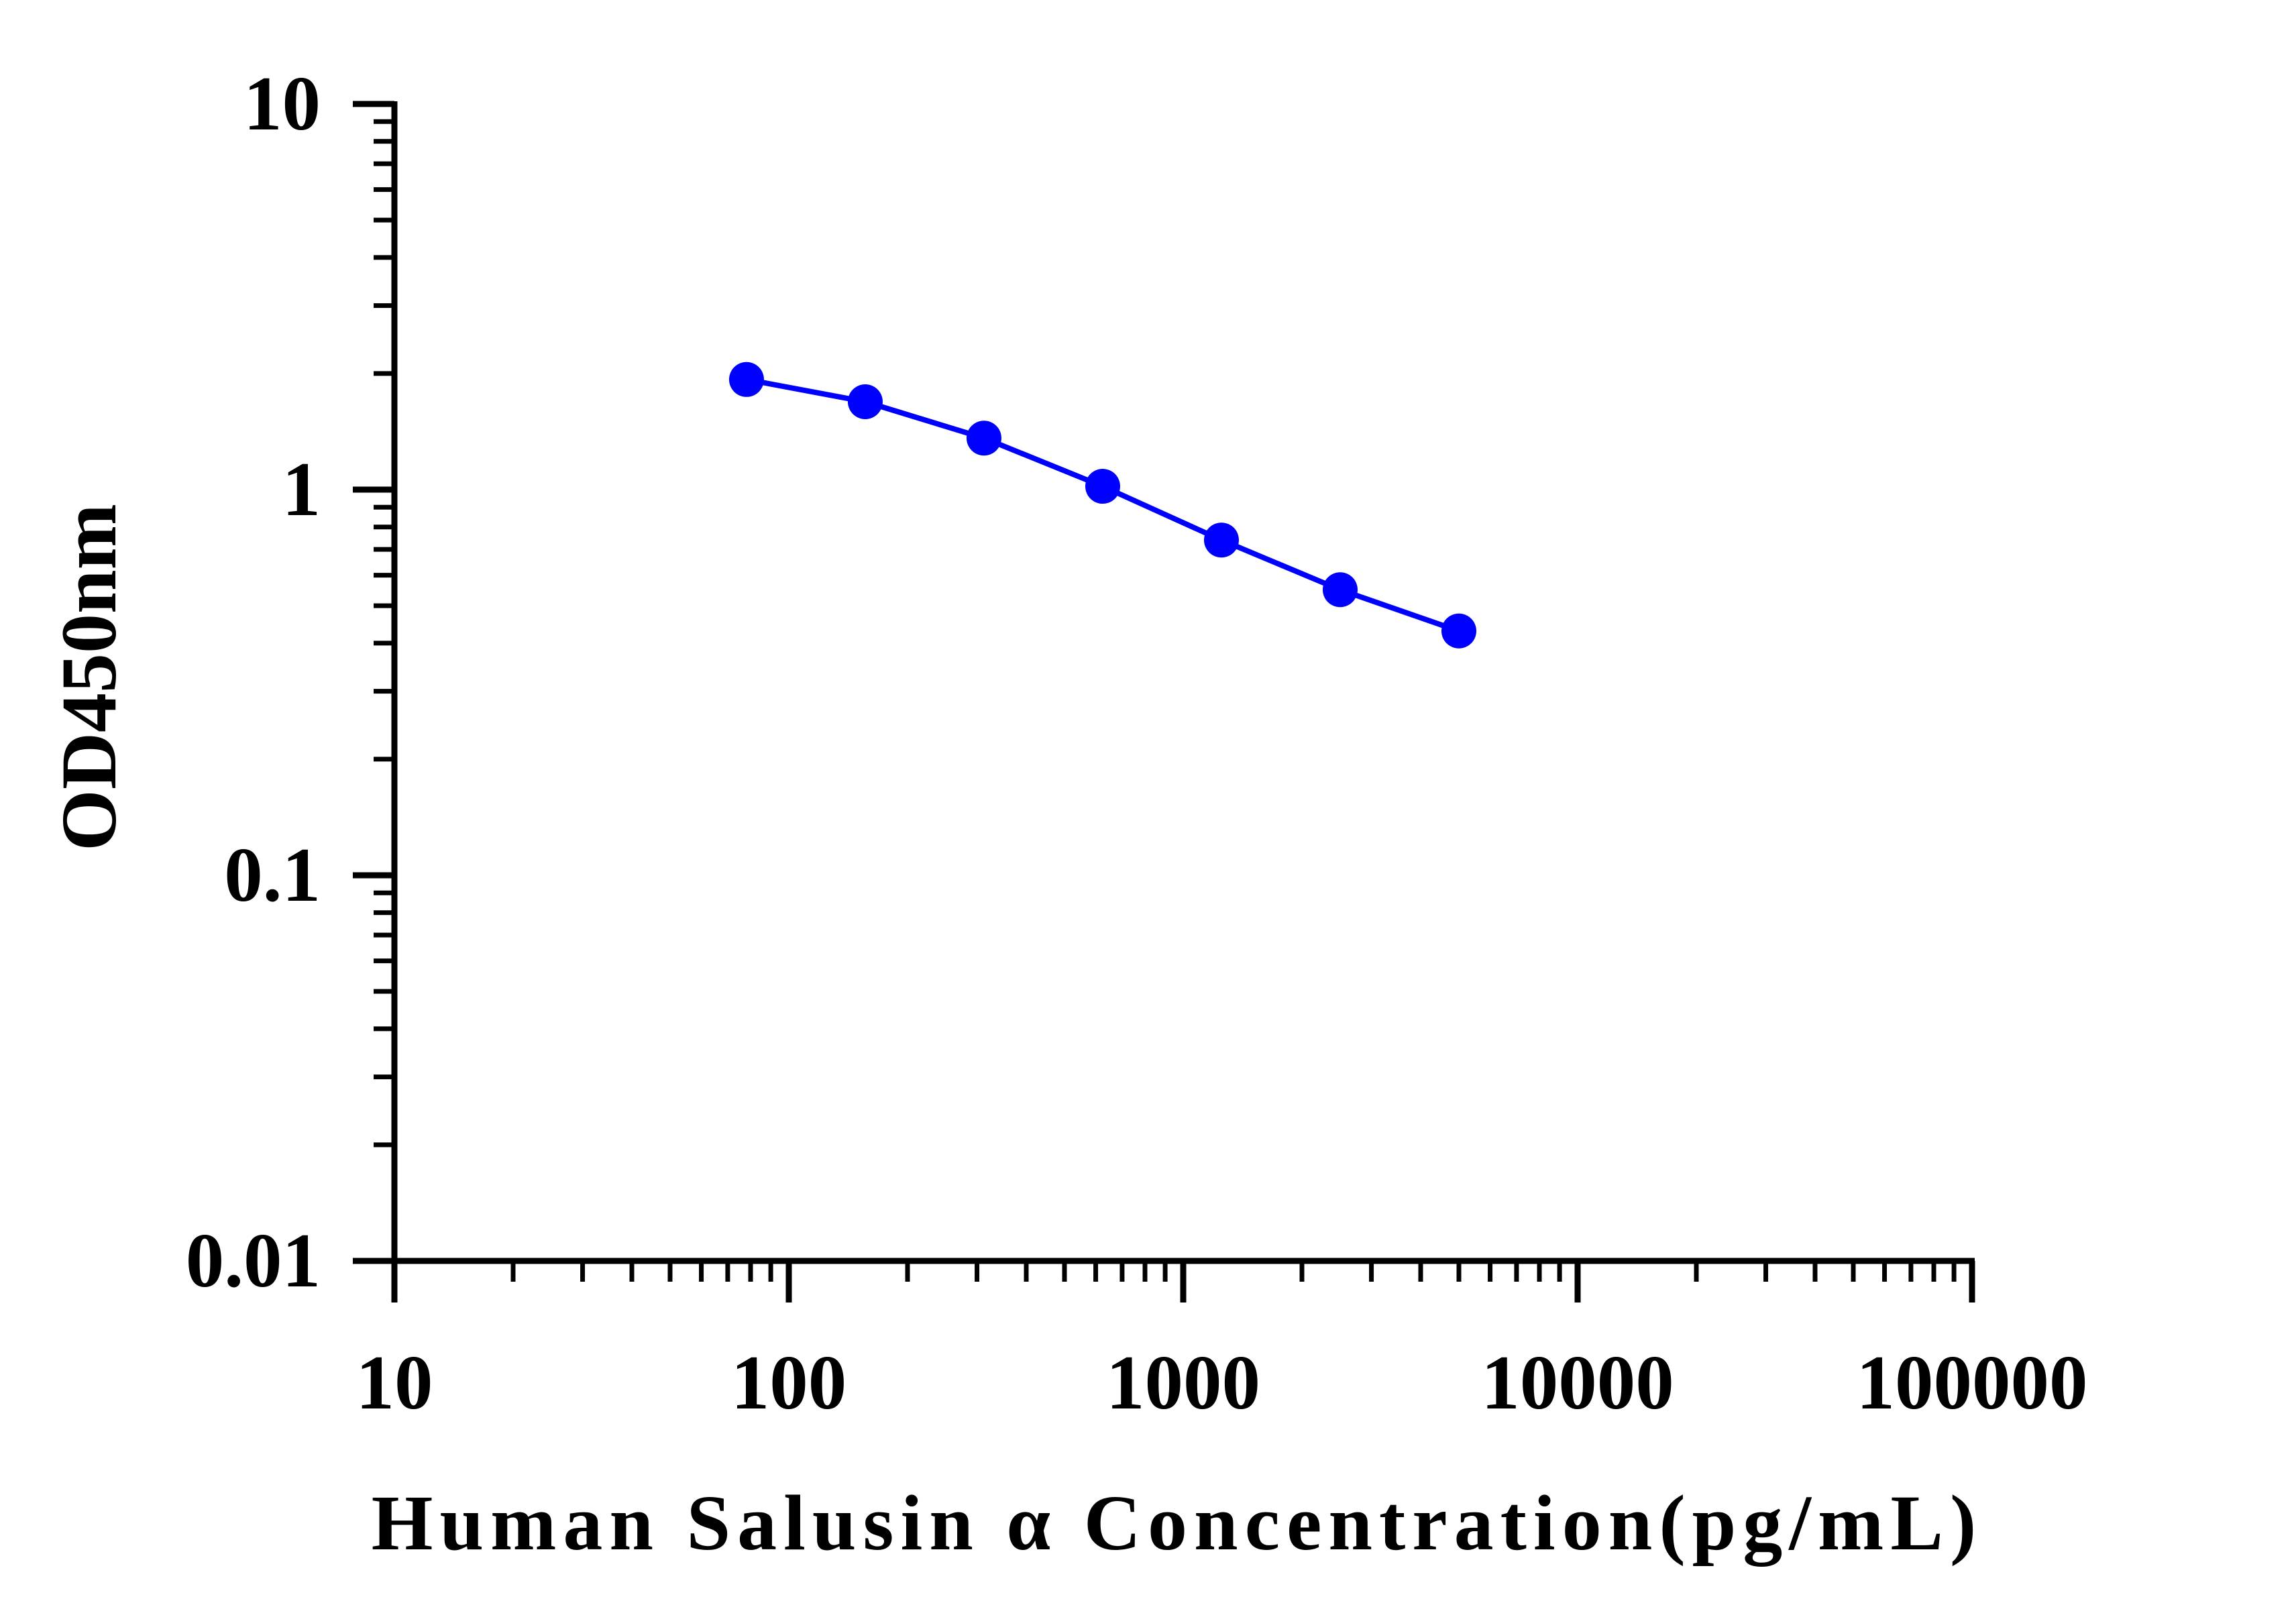  I want to click on x-axis-label: Human Salusin α Concentration(pg/mL), so click(1177, 1523).